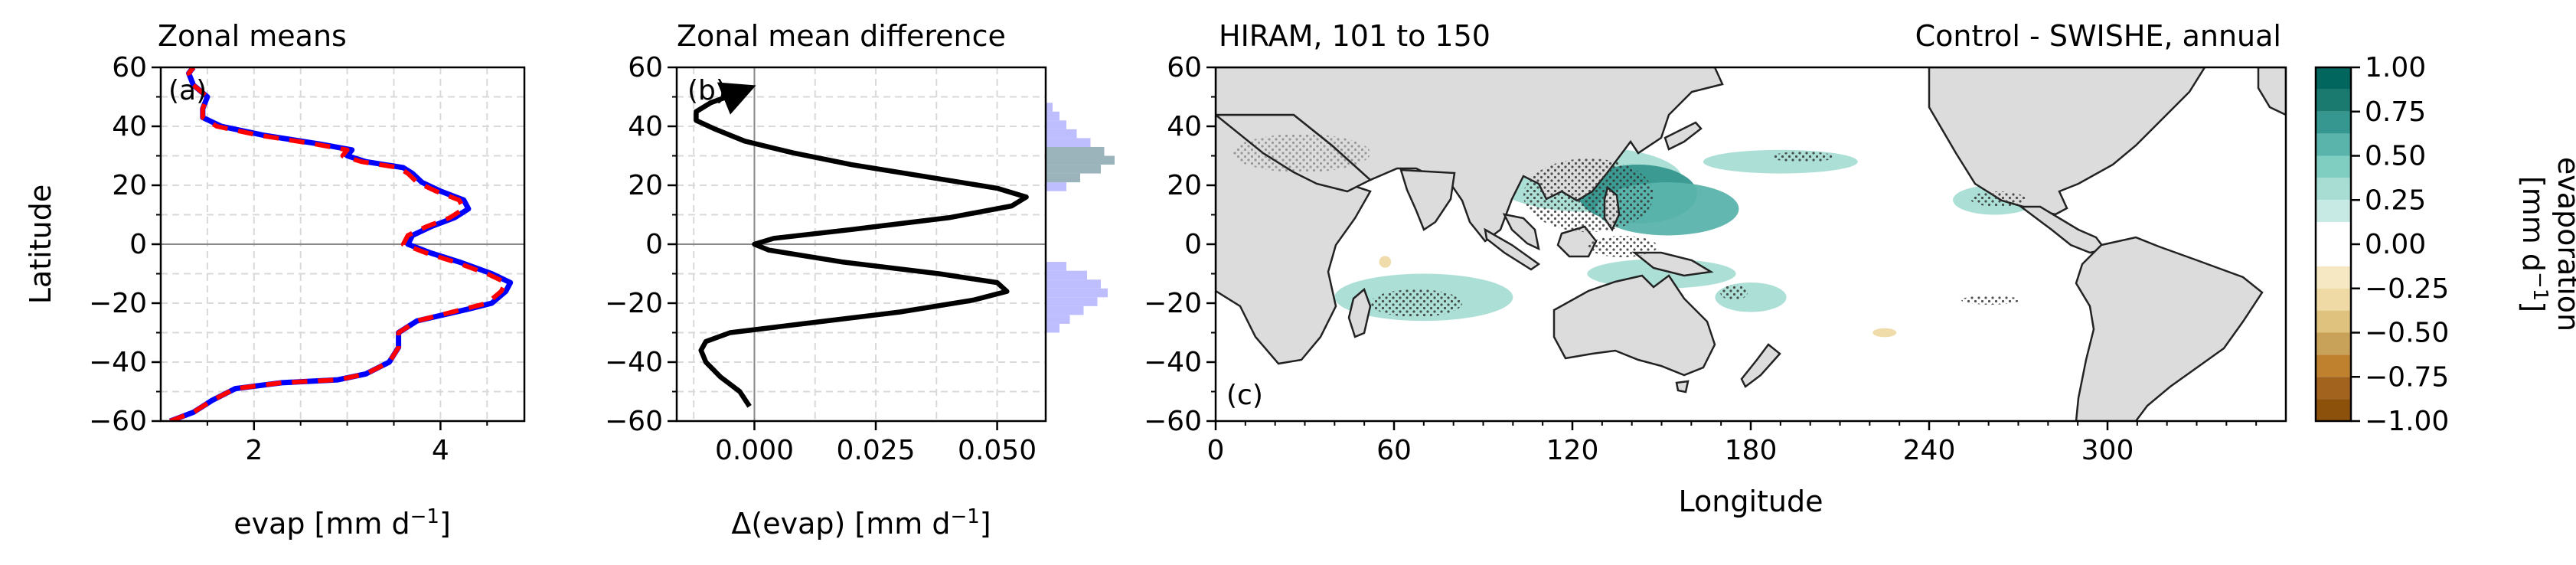 Image resolution: width=2576 pixels, height=565 pixels. I want to click on panel-c-xtick-label: 120, so click(1572, 450).